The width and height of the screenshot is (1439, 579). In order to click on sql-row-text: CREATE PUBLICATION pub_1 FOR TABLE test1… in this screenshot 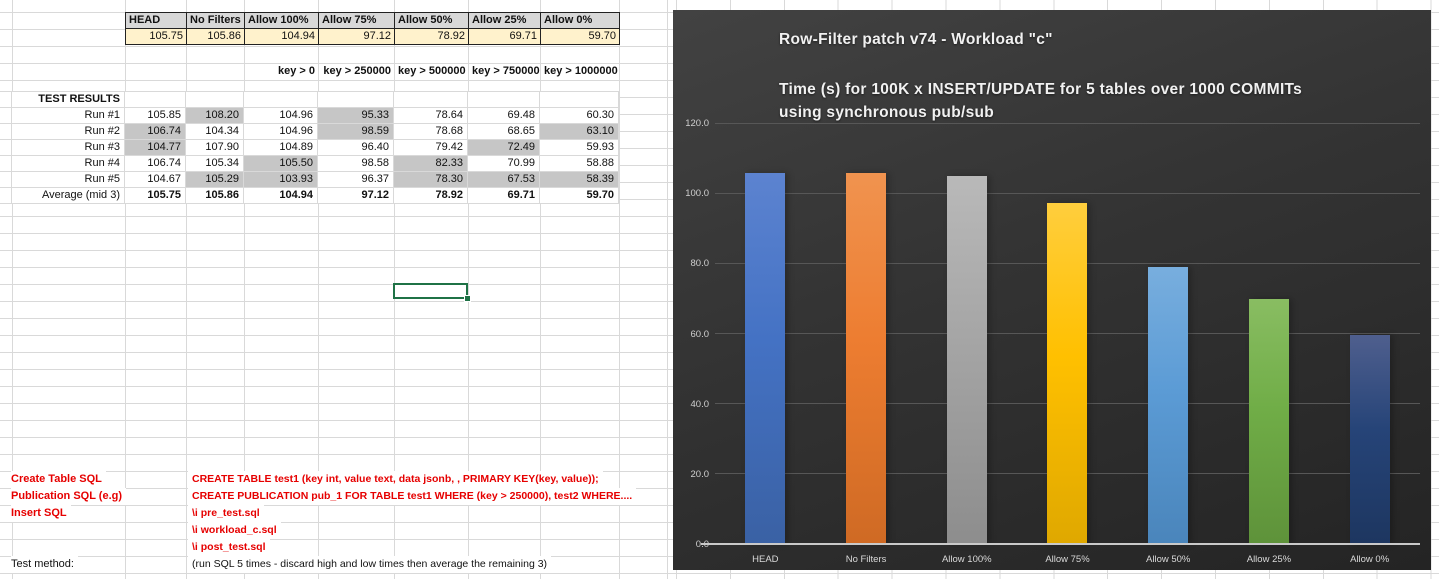, I will do `click(412, 496)`.